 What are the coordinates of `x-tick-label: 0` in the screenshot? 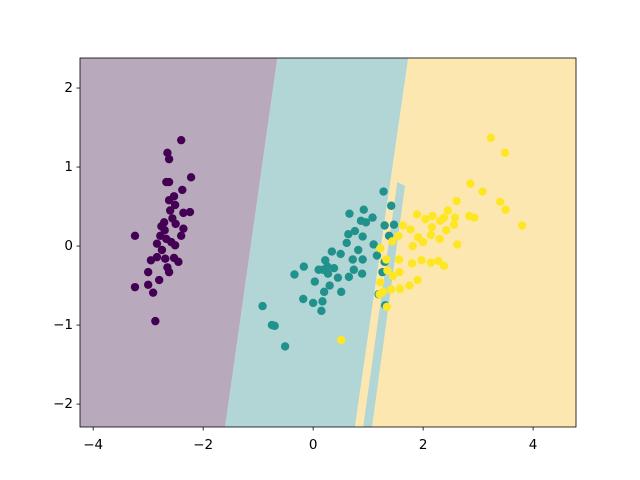 It's located at (313, 445).